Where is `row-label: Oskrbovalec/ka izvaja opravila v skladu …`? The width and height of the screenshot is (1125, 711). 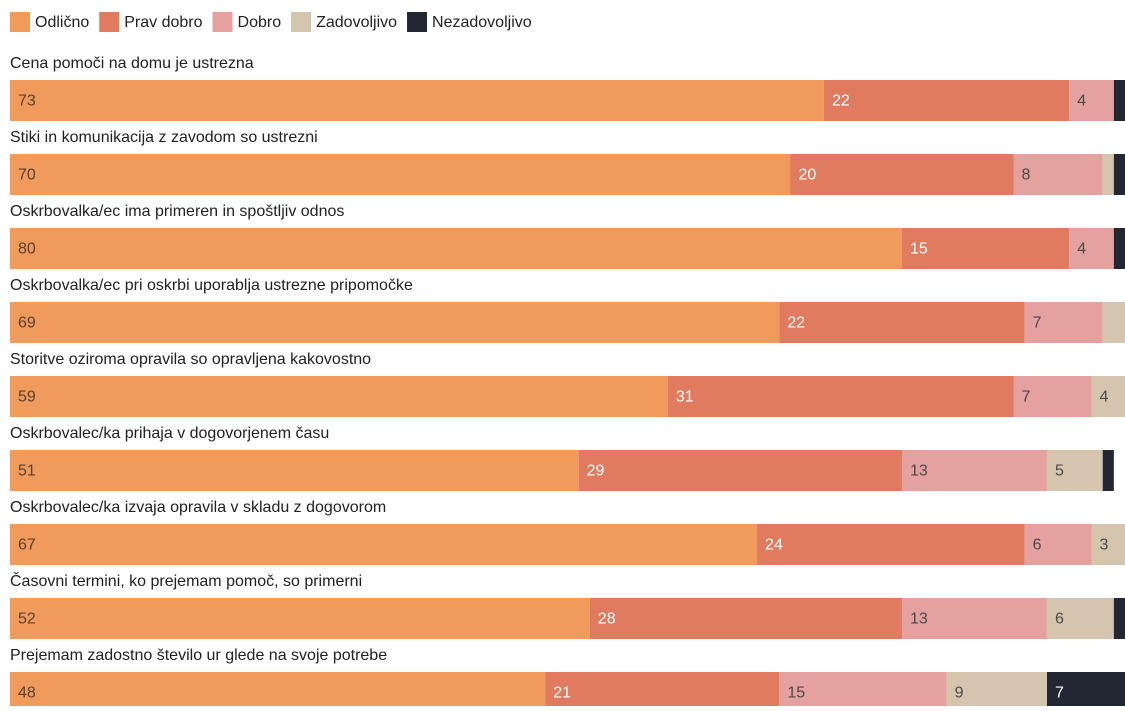 row-label: Oskrbovalec/ka izvaja opravila v skladu … is located at coordinates (198, 507).